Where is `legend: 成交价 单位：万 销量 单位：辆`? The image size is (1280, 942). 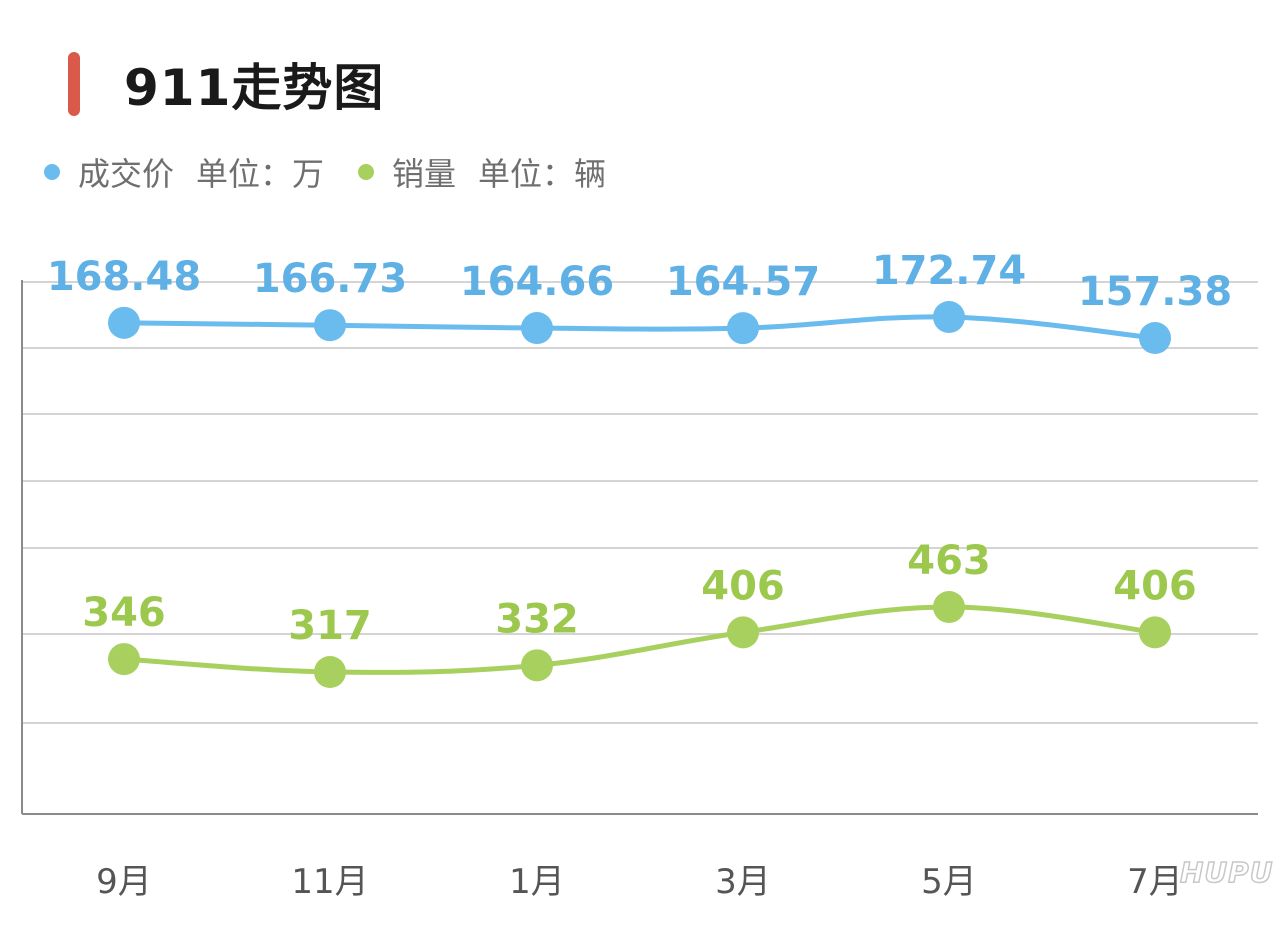 legend: 成交价 单位：万 销量 单位：辆 is located at coordinates (342, 172).